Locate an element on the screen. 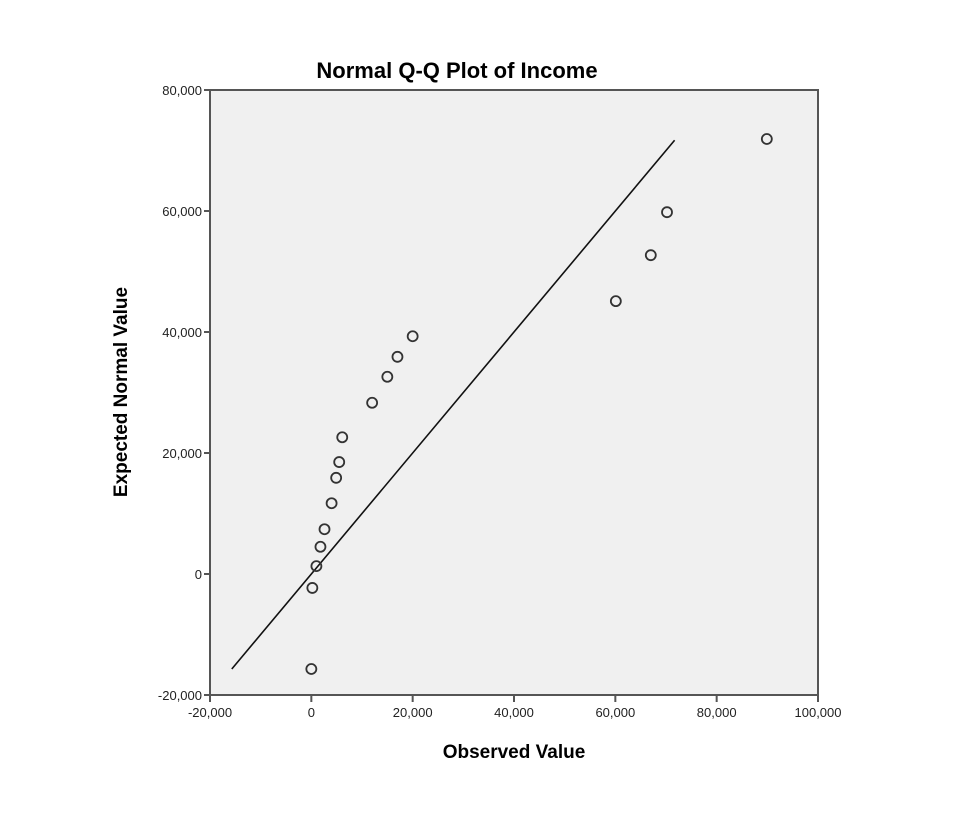 This screenshot has width=972, height=832. y-tick-label: 0 is located at coordinates (198, 574).